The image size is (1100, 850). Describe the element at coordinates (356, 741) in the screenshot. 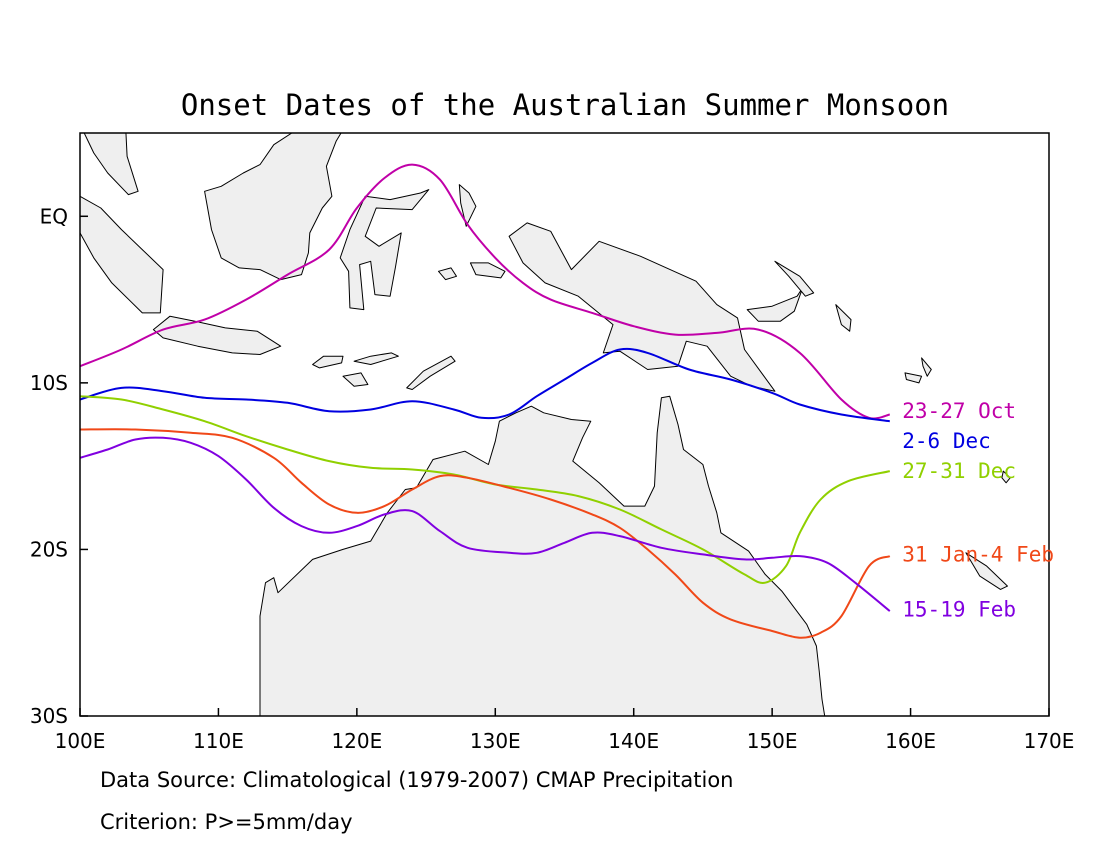

I see `x-tick-label: 120E` at that location.